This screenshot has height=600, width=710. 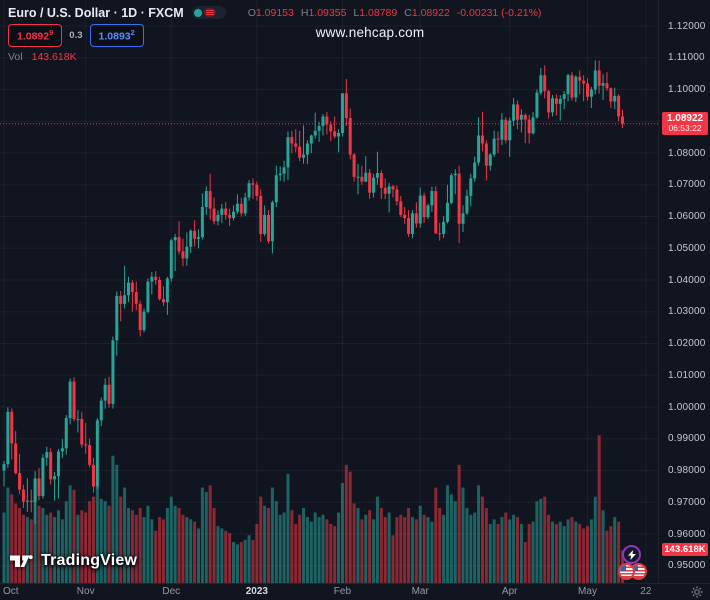 I want to click on low-value: 1.08789, so click(x=378, y=12).